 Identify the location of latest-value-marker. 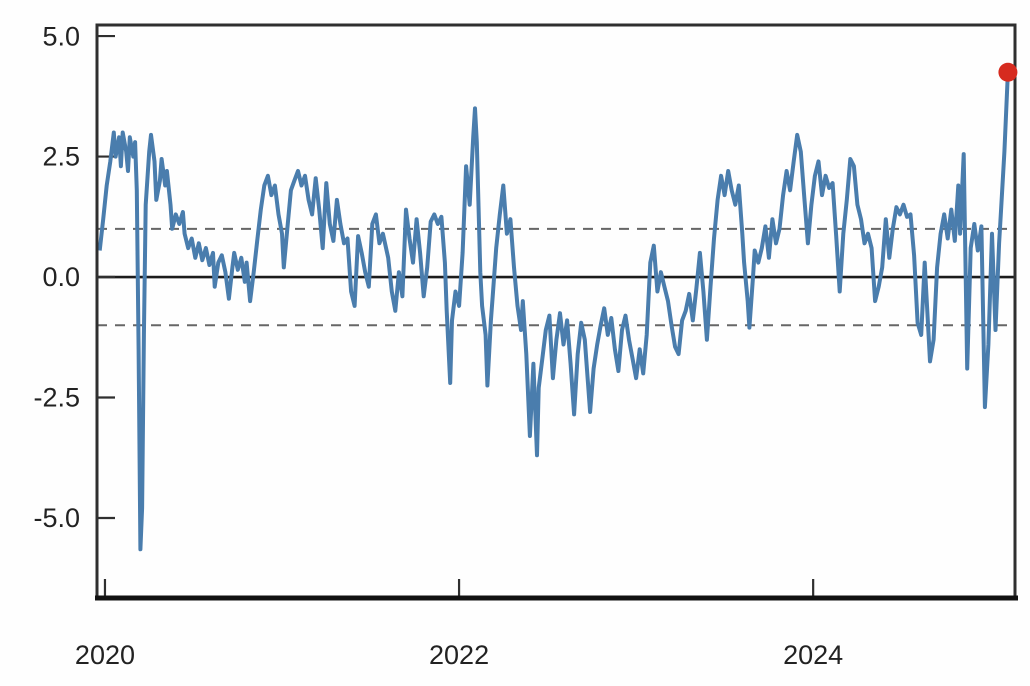
(1008, 72).